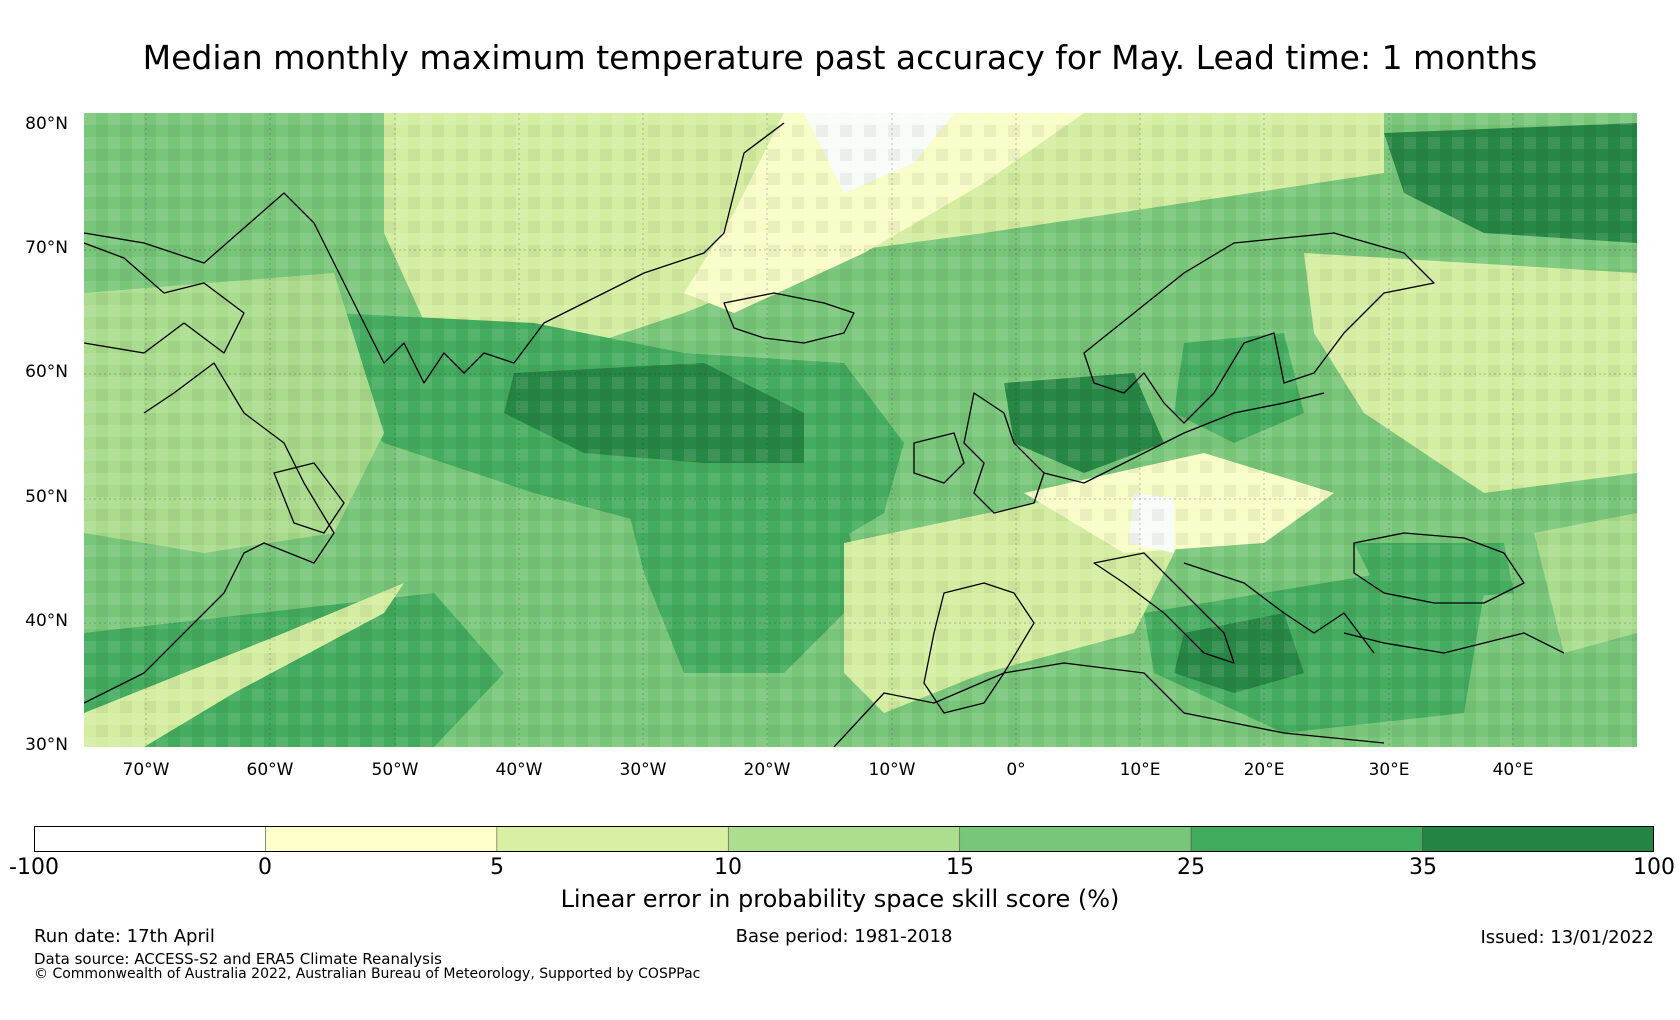 The image size is (1680, 1020). I want to click on lat-label: 80°N, so click(46, 124).